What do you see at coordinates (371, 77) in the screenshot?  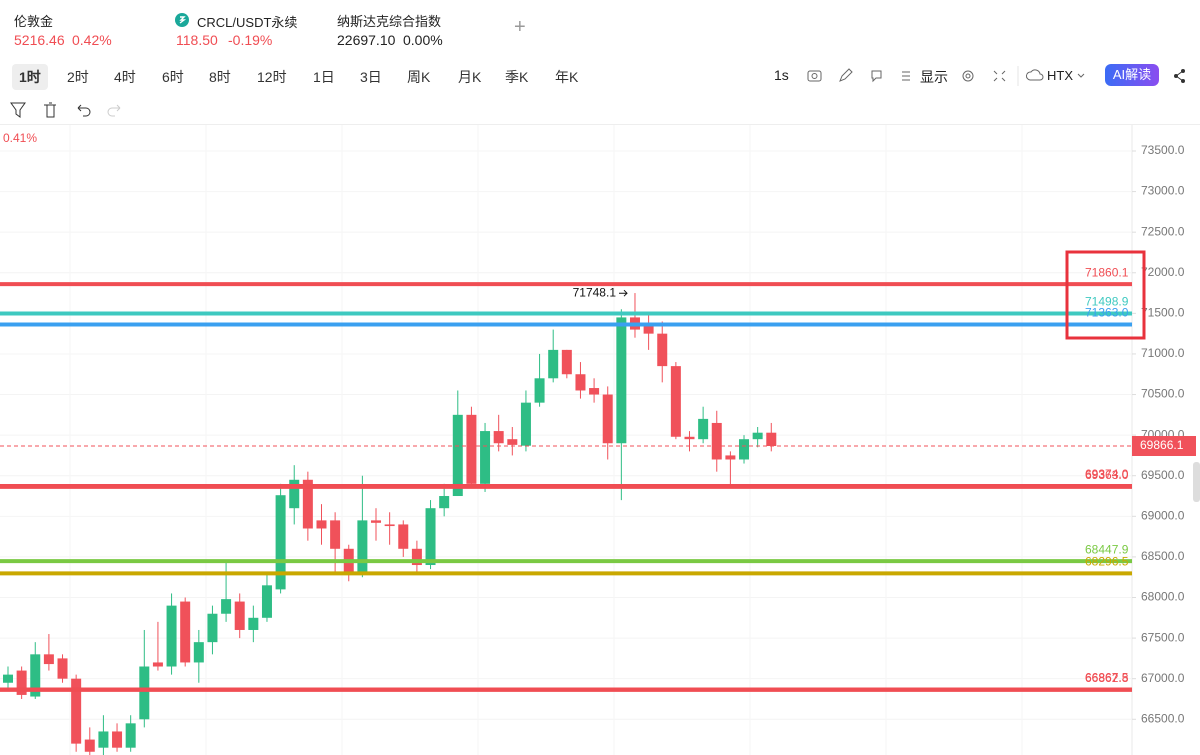 I see `timeframe-tab: 3日` at bounding box center [371, 77].